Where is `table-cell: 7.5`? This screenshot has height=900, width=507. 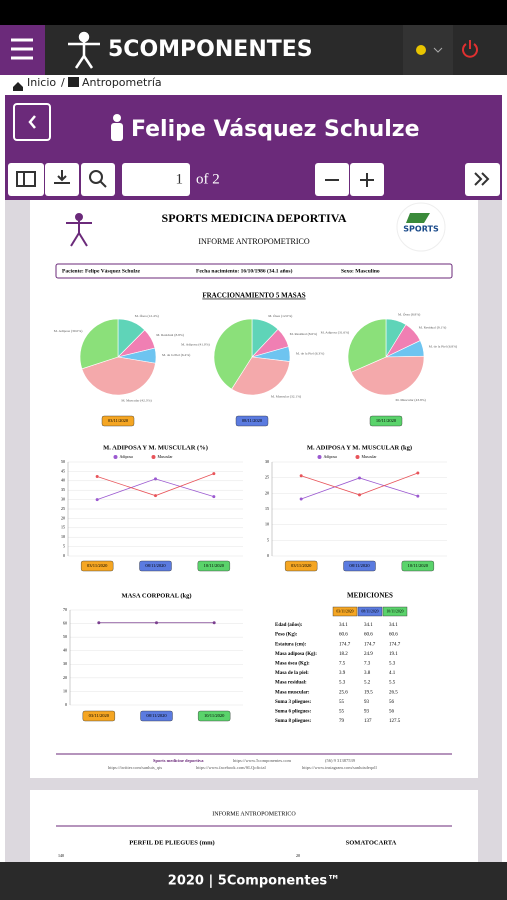
table-cell: 7.5 is located at coordinates (342, 664).